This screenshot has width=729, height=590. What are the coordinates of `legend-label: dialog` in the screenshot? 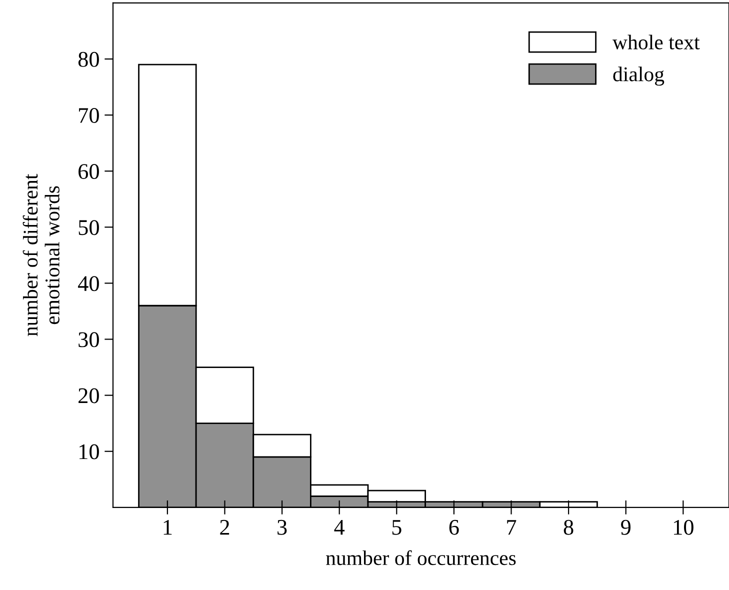 It's located at (638, 76).